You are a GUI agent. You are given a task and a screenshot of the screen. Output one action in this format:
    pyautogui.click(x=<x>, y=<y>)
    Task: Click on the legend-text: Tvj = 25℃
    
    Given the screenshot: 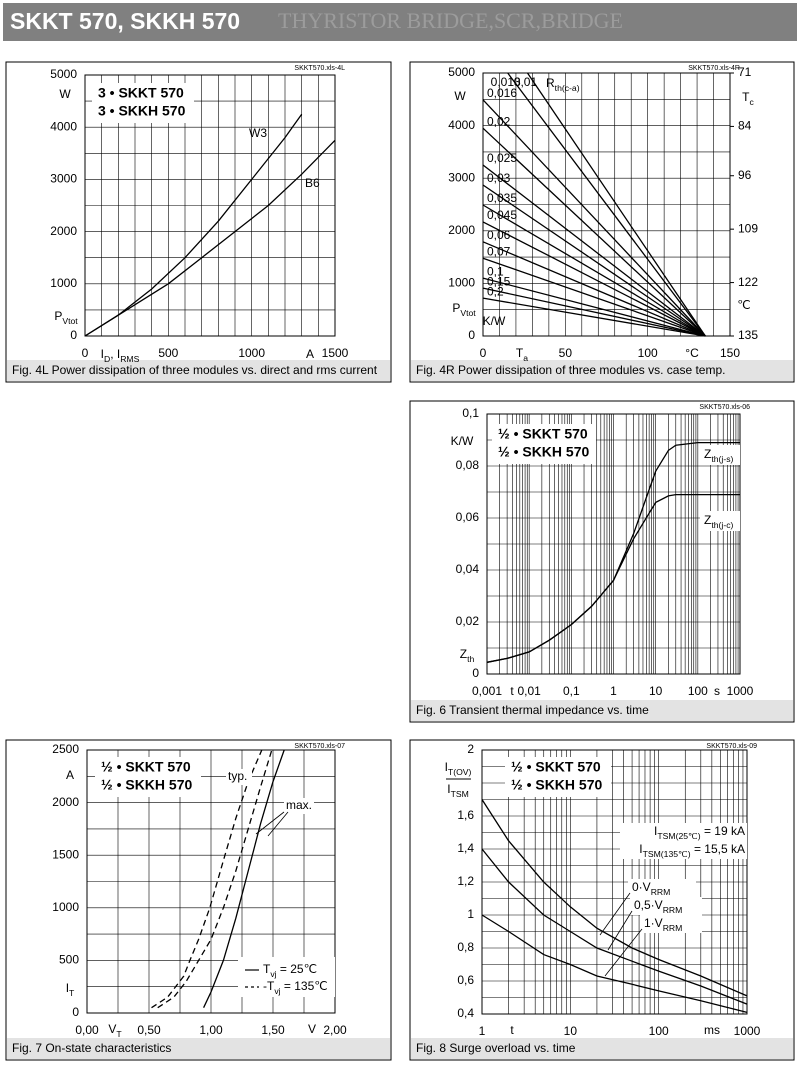 What is the action you would take?
    pyautogui.click(x=290, y=970)
    